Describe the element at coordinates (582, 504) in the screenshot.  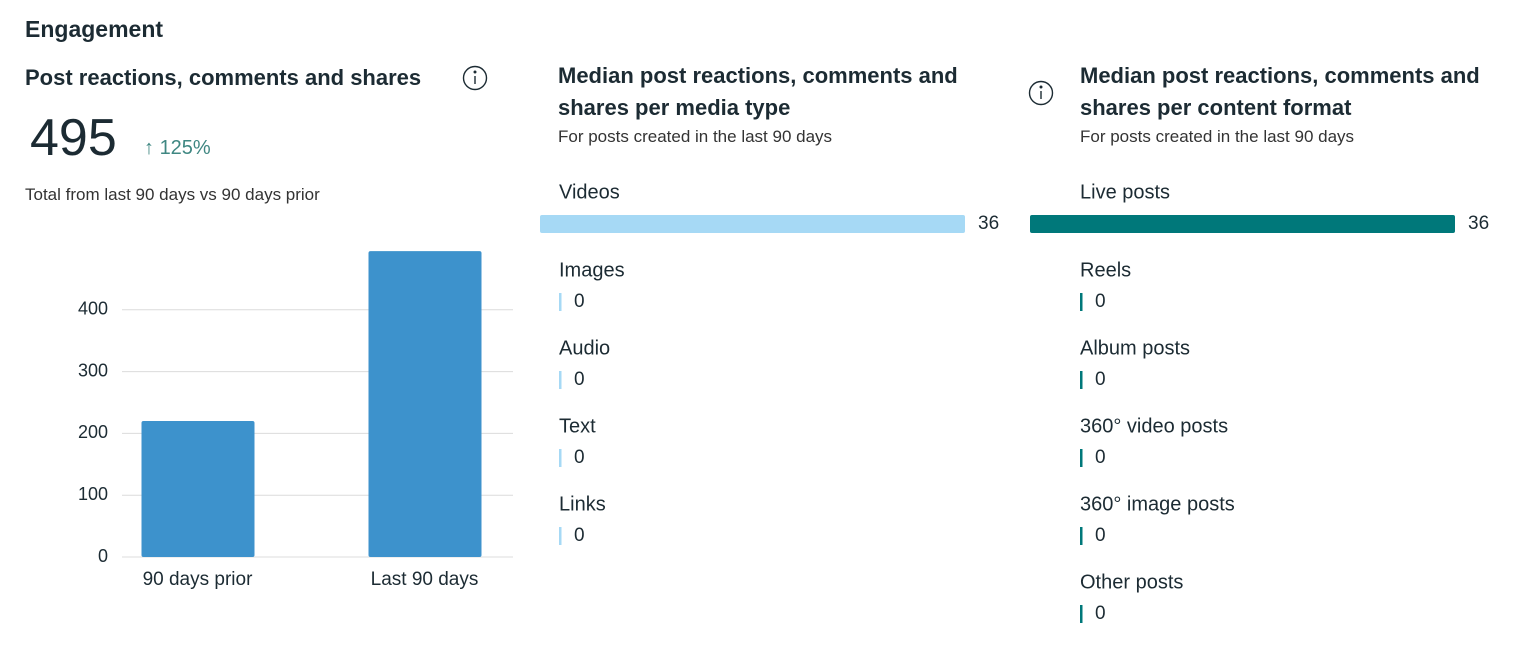
I see `category-label: Links` at that location.